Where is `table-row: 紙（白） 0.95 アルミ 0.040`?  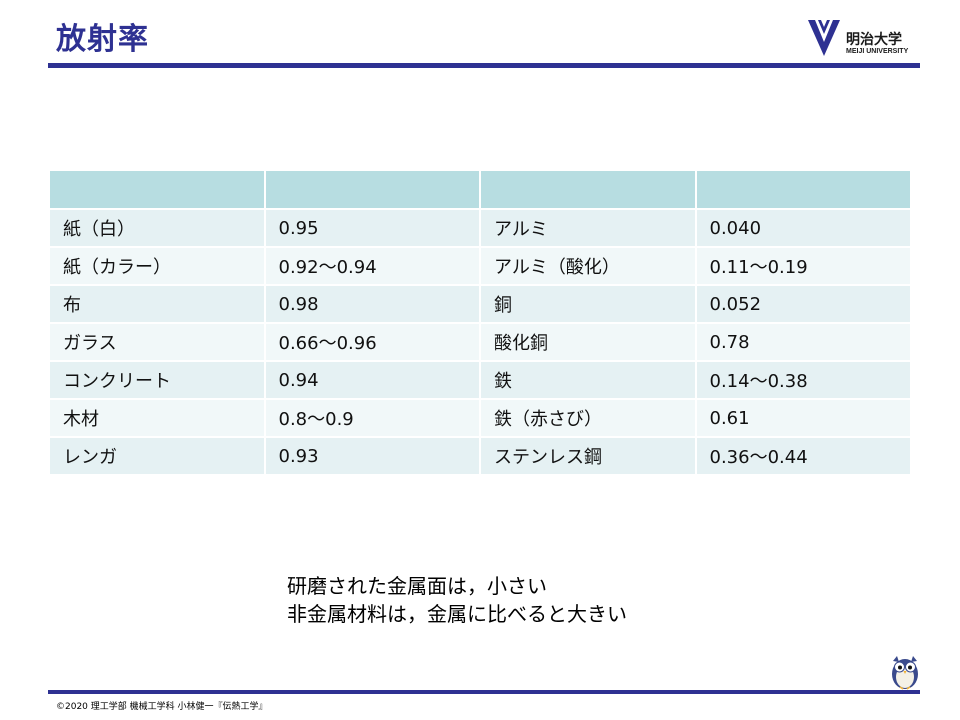 table-row: 紙（白） 0.95 アルミ 0.040 is located at coordinates (480, 228).